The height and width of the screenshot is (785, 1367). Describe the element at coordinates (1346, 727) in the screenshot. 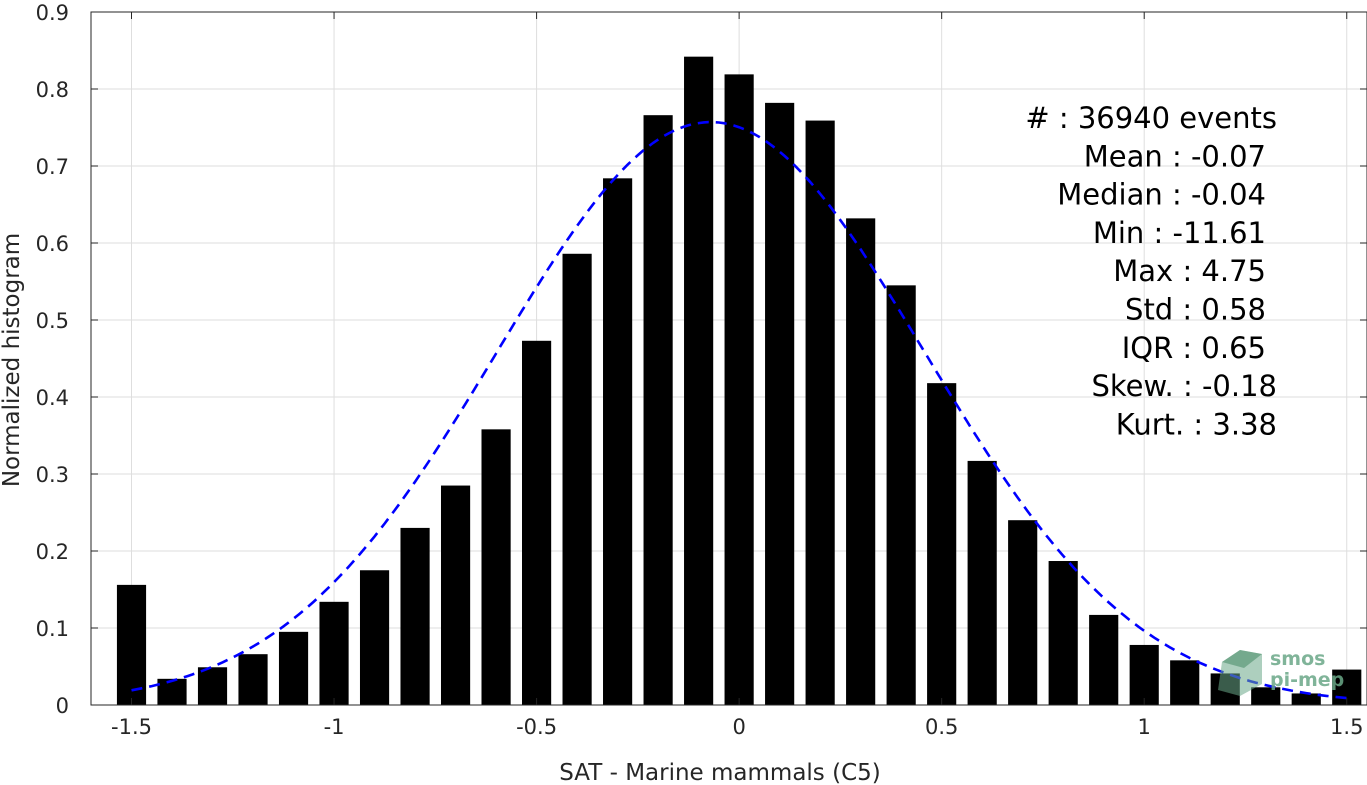

I see `x-tick-label: 1.5` at that location.